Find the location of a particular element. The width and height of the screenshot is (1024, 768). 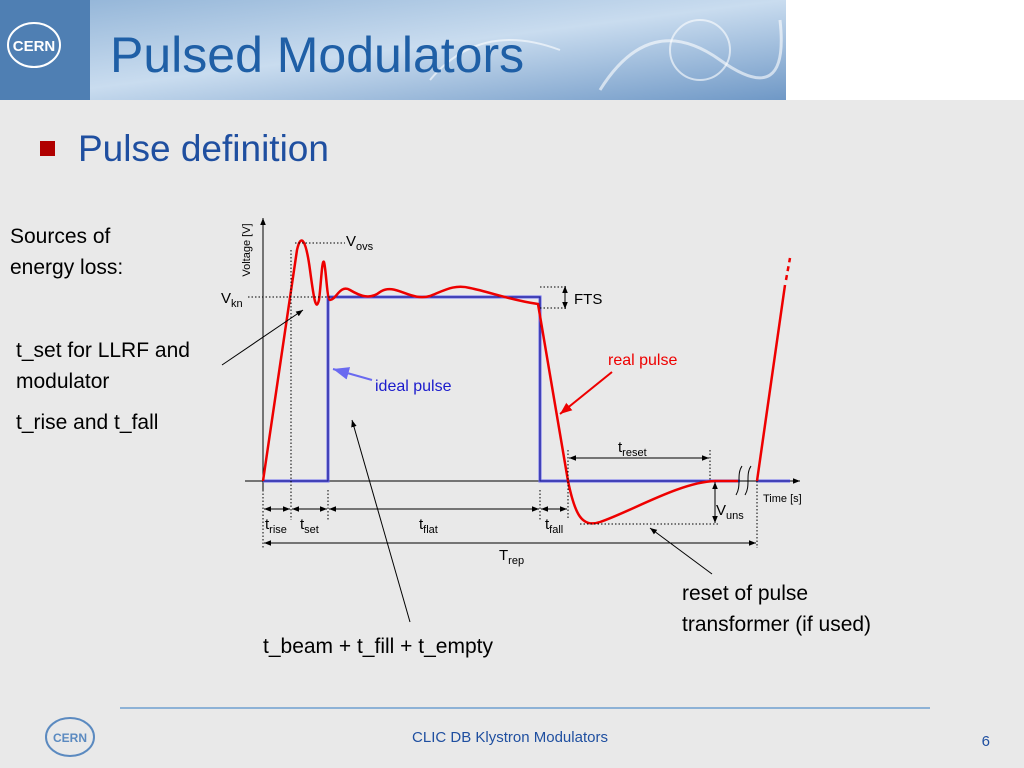

footer-text: CLIC DB Klystron Modulators is located at coordinates (510, 737).